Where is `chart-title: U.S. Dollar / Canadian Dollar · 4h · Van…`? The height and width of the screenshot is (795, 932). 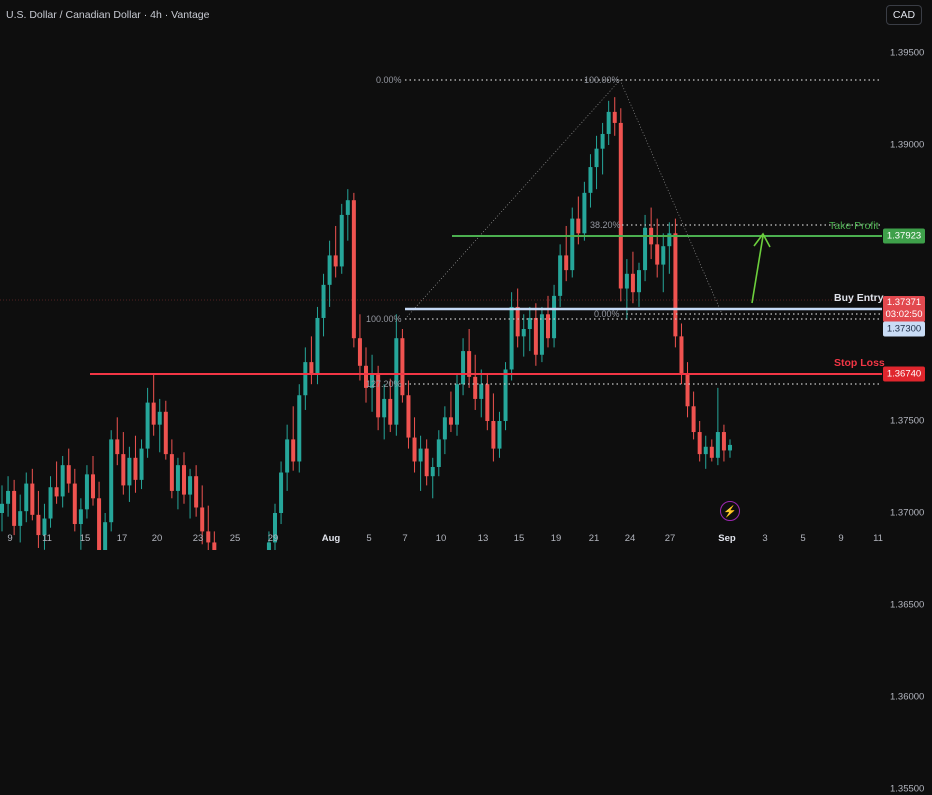
chart-title: U.S. Dollar / Canadian Dollar · 4h · Van… is located at coordinates (108, 15).